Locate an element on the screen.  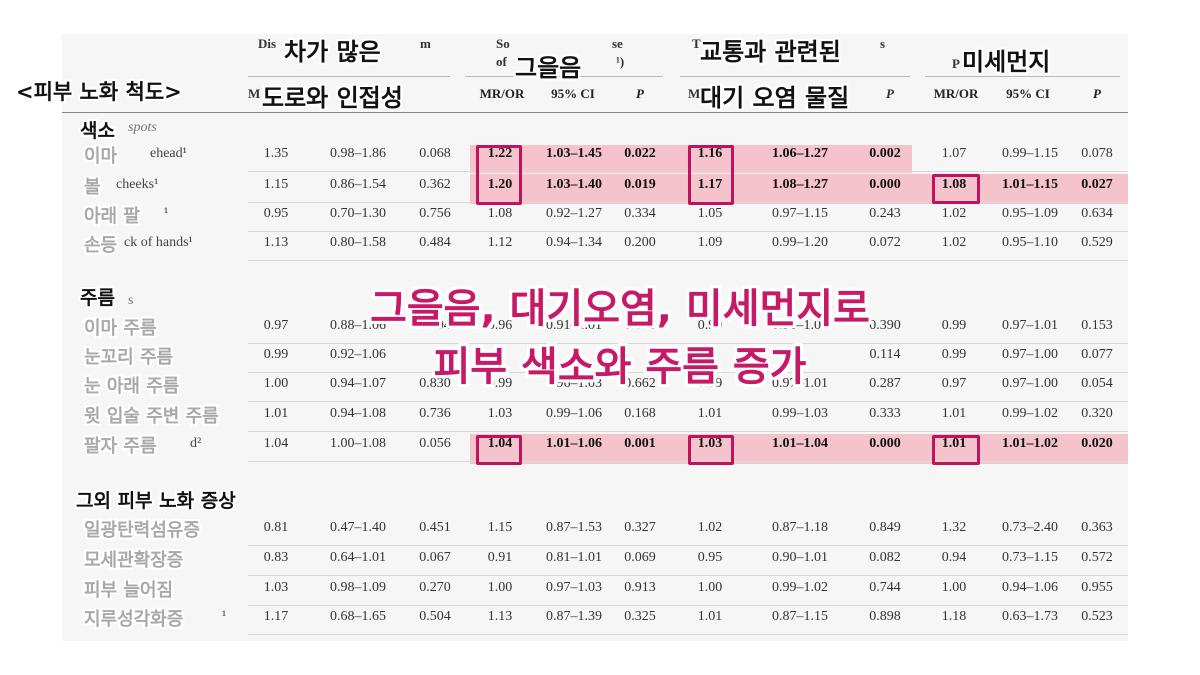
group-title-soot: 그을음 is located at coordinates (548, 68).